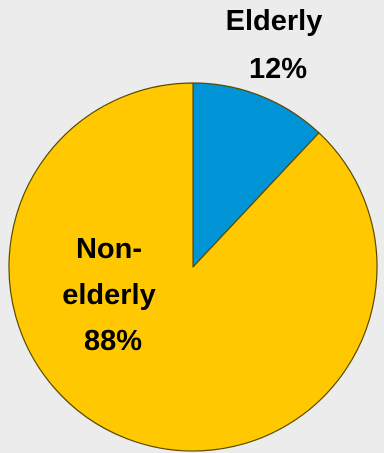  What do you see at coordinates (274, 21) in the screenshot?
I see `elderly-label-line-1: Elderly` at bounding box center [274, 21].